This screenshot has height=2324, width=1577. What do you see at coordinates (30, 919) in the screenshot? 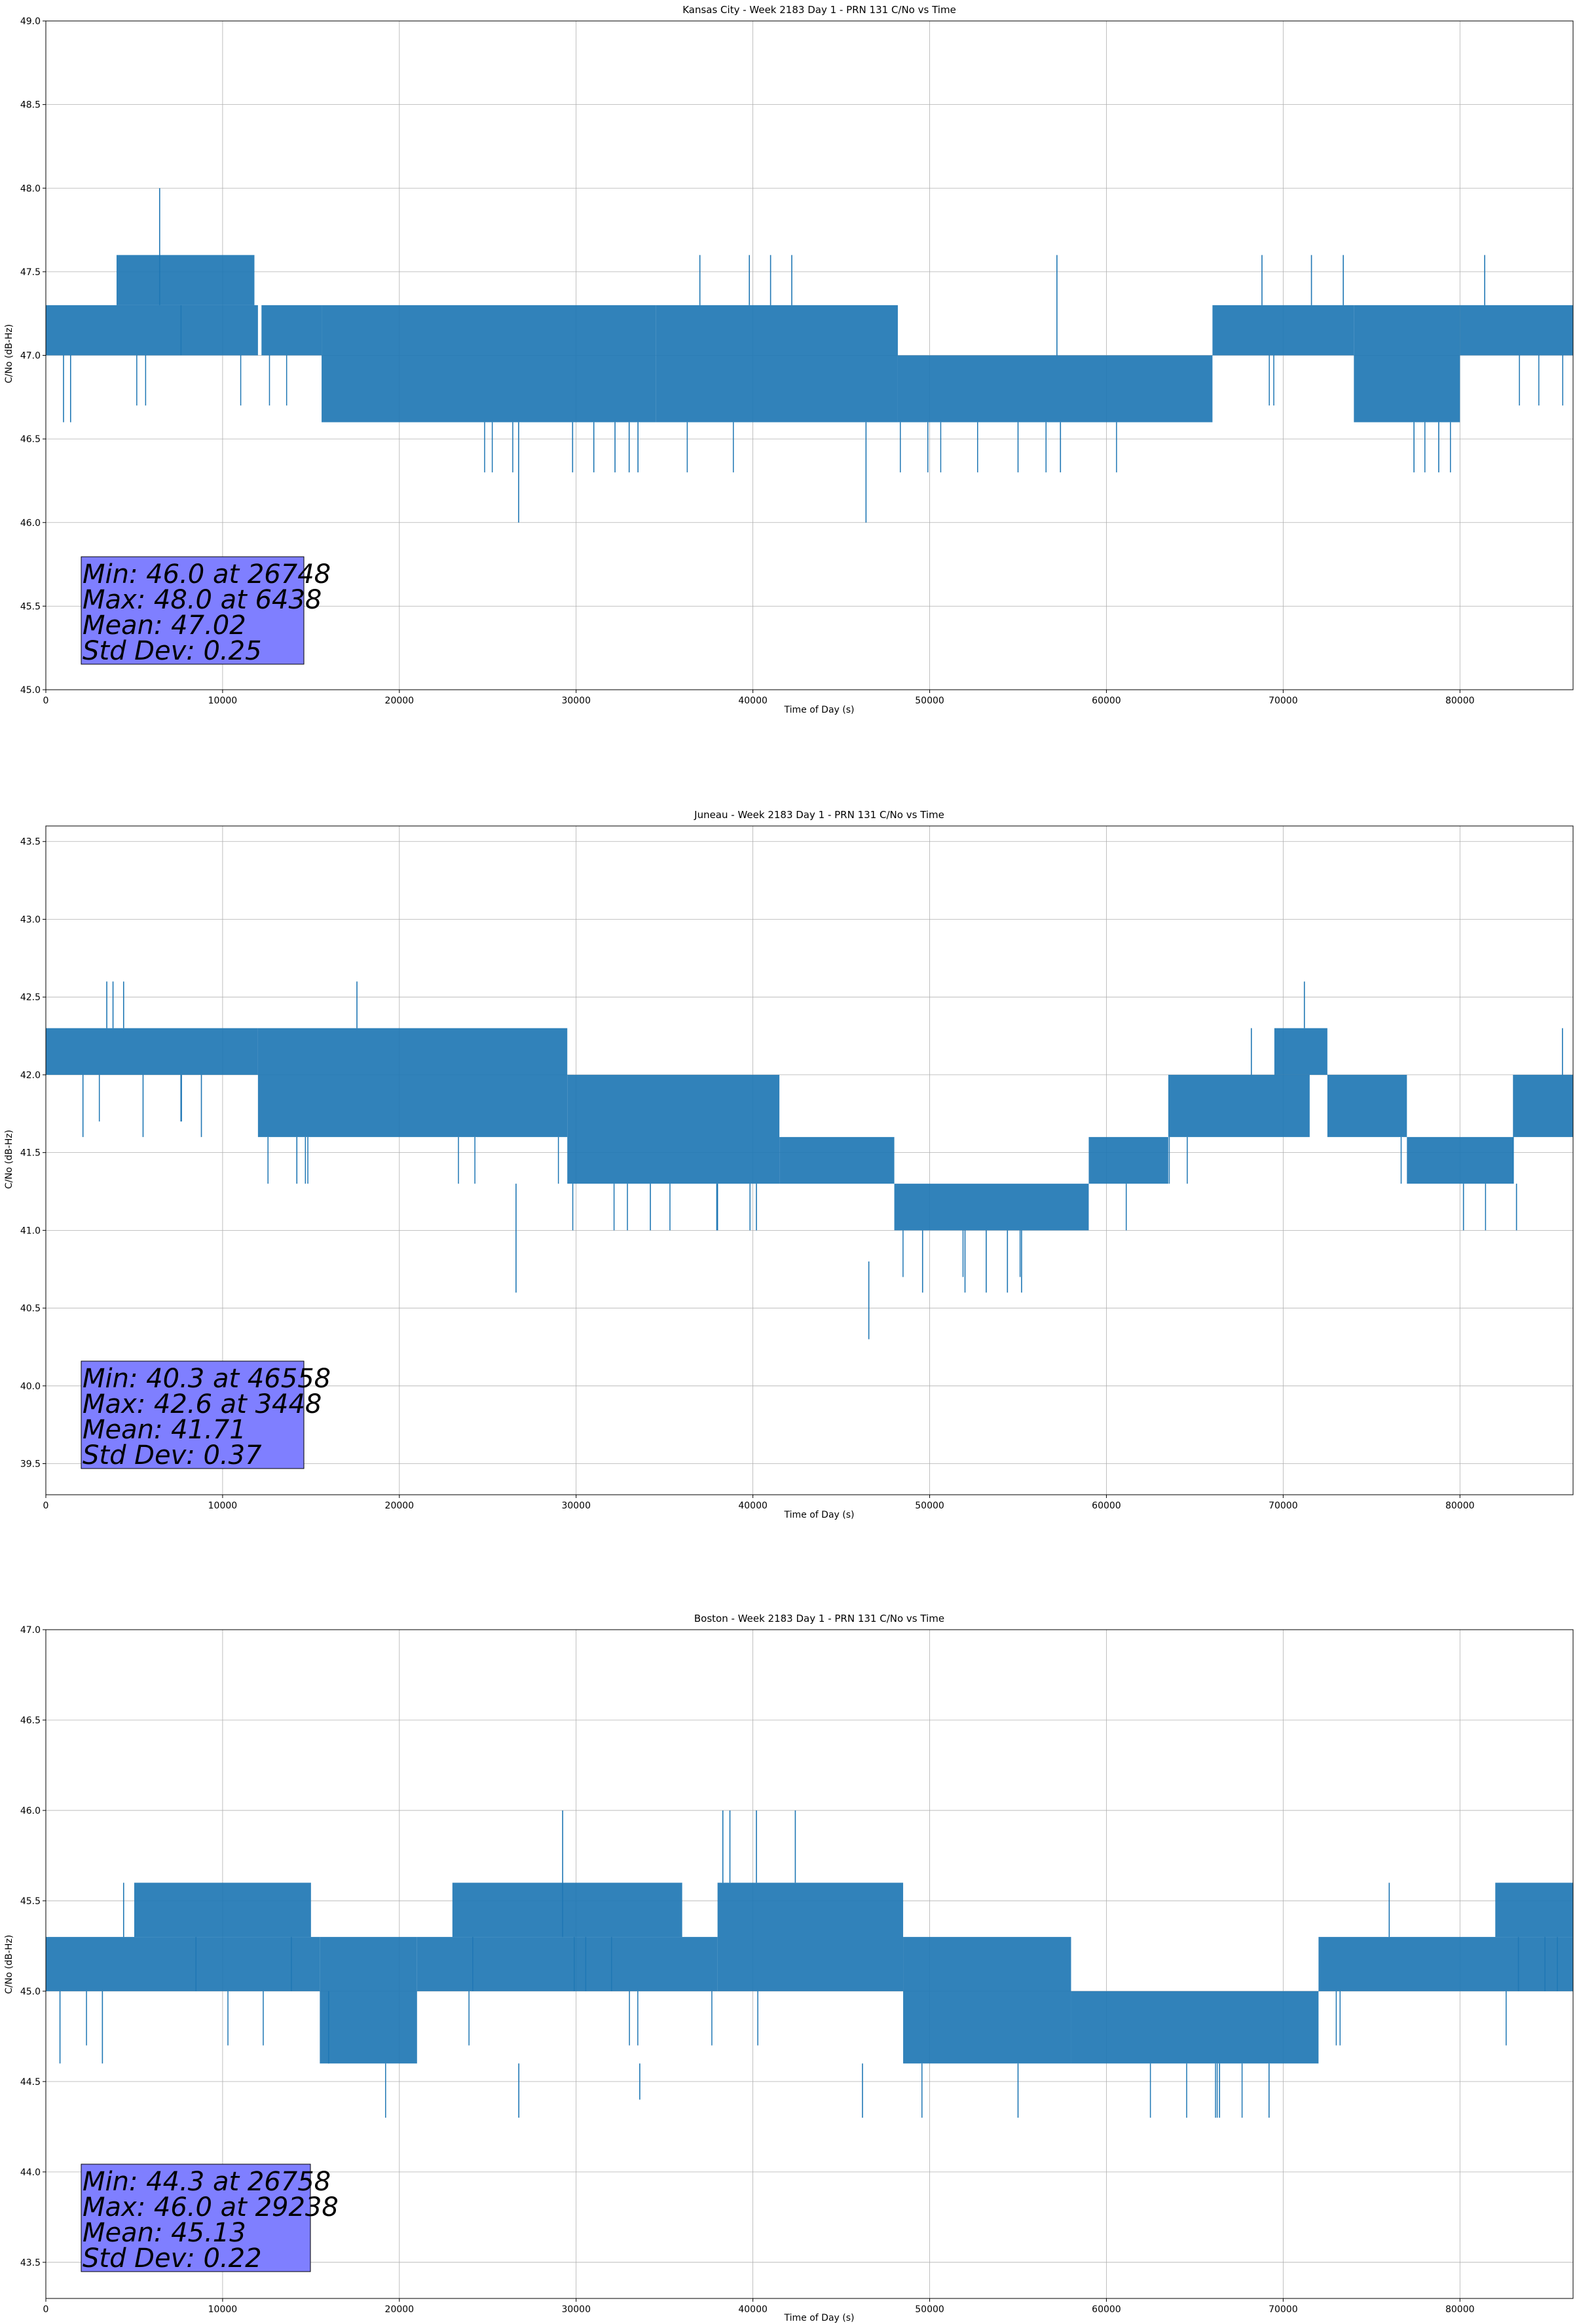
I see `y-tick-label: 43.0` at bounding box center [30, 919].